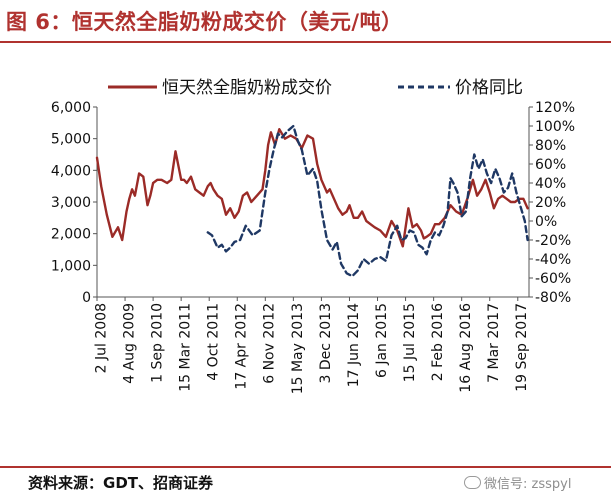 This screenshot has width=611, height=502. Describe the element at coordinates (553, 298) in the screenshot. I see `right-tick-label: -80%` at that location.